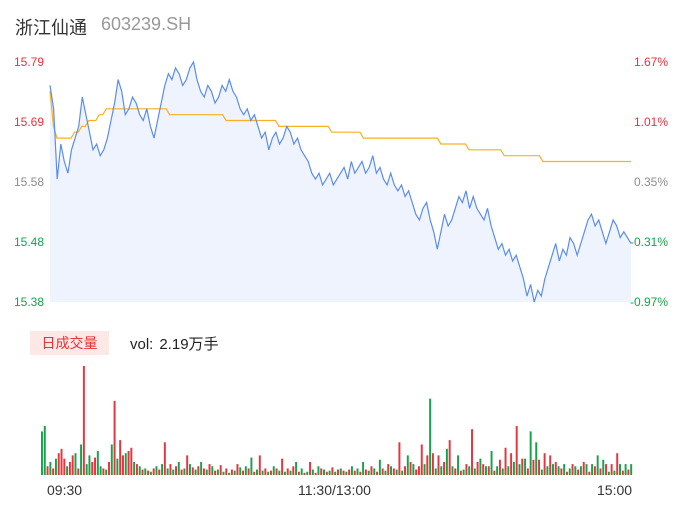  I want to click on daily-volume-tab: 日成交量, so click(69, 343).